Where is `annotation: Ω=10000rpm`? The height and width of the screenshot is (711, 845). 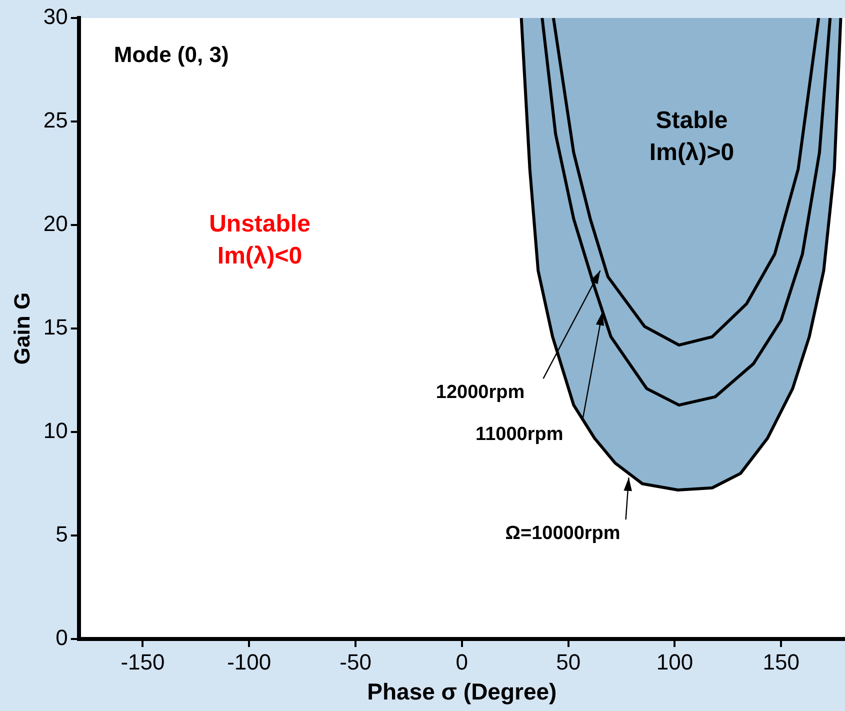 annotation: Ω=10000rpm is located at coordinates (562, 533).